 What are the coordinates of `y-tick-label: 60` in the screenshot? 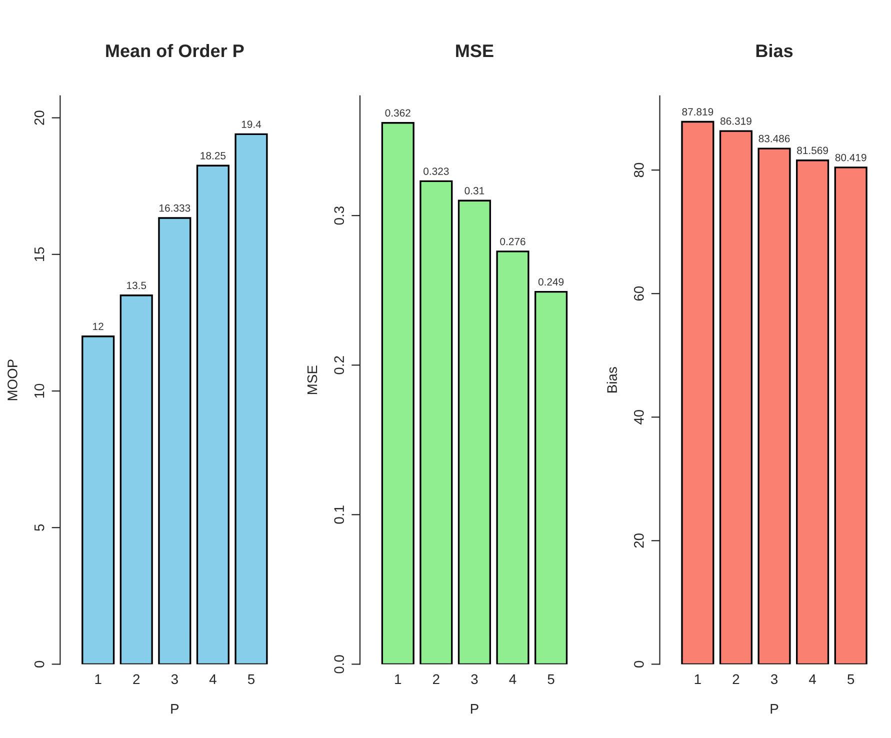 It's located at (639, 293).